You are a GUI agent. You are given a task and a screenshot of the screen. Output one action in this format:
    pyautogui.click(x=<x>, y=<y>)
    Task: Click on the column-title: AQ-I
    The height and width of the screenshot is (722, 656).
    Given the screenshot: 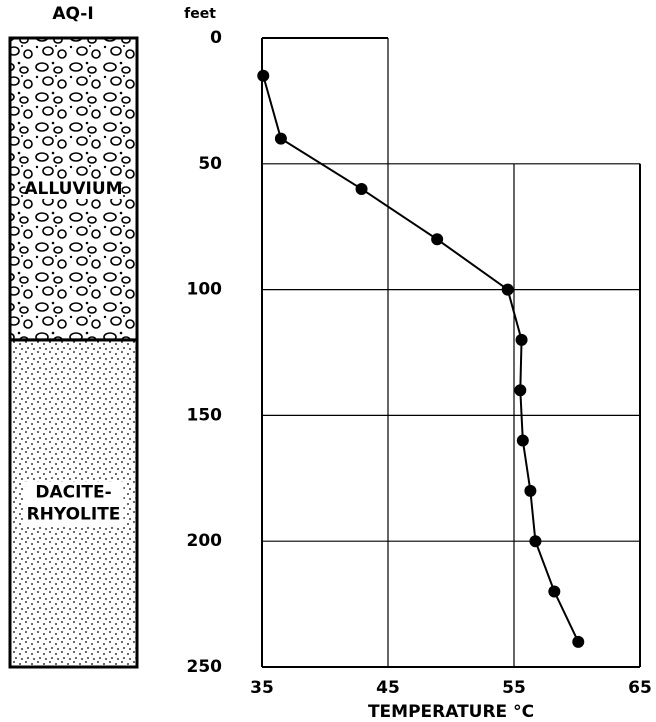 What is the action you would take?
    pyautogui.click(x=72, y=14)
    